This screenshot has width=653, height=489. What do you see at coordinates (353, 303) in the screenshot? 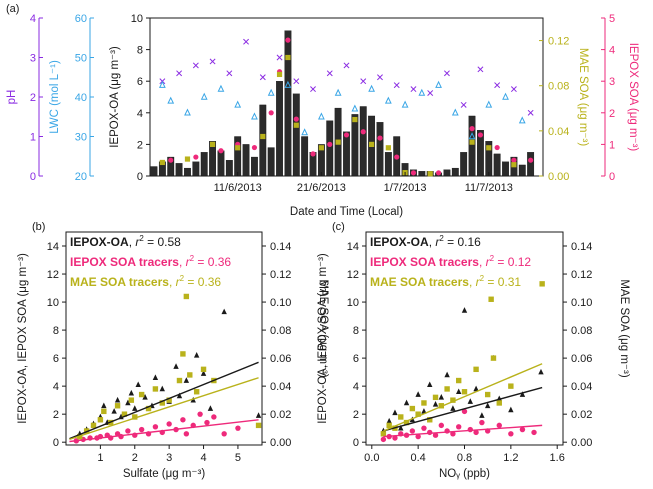
I see `y-tick-label-c: 10` at bounding box center [353, 303].